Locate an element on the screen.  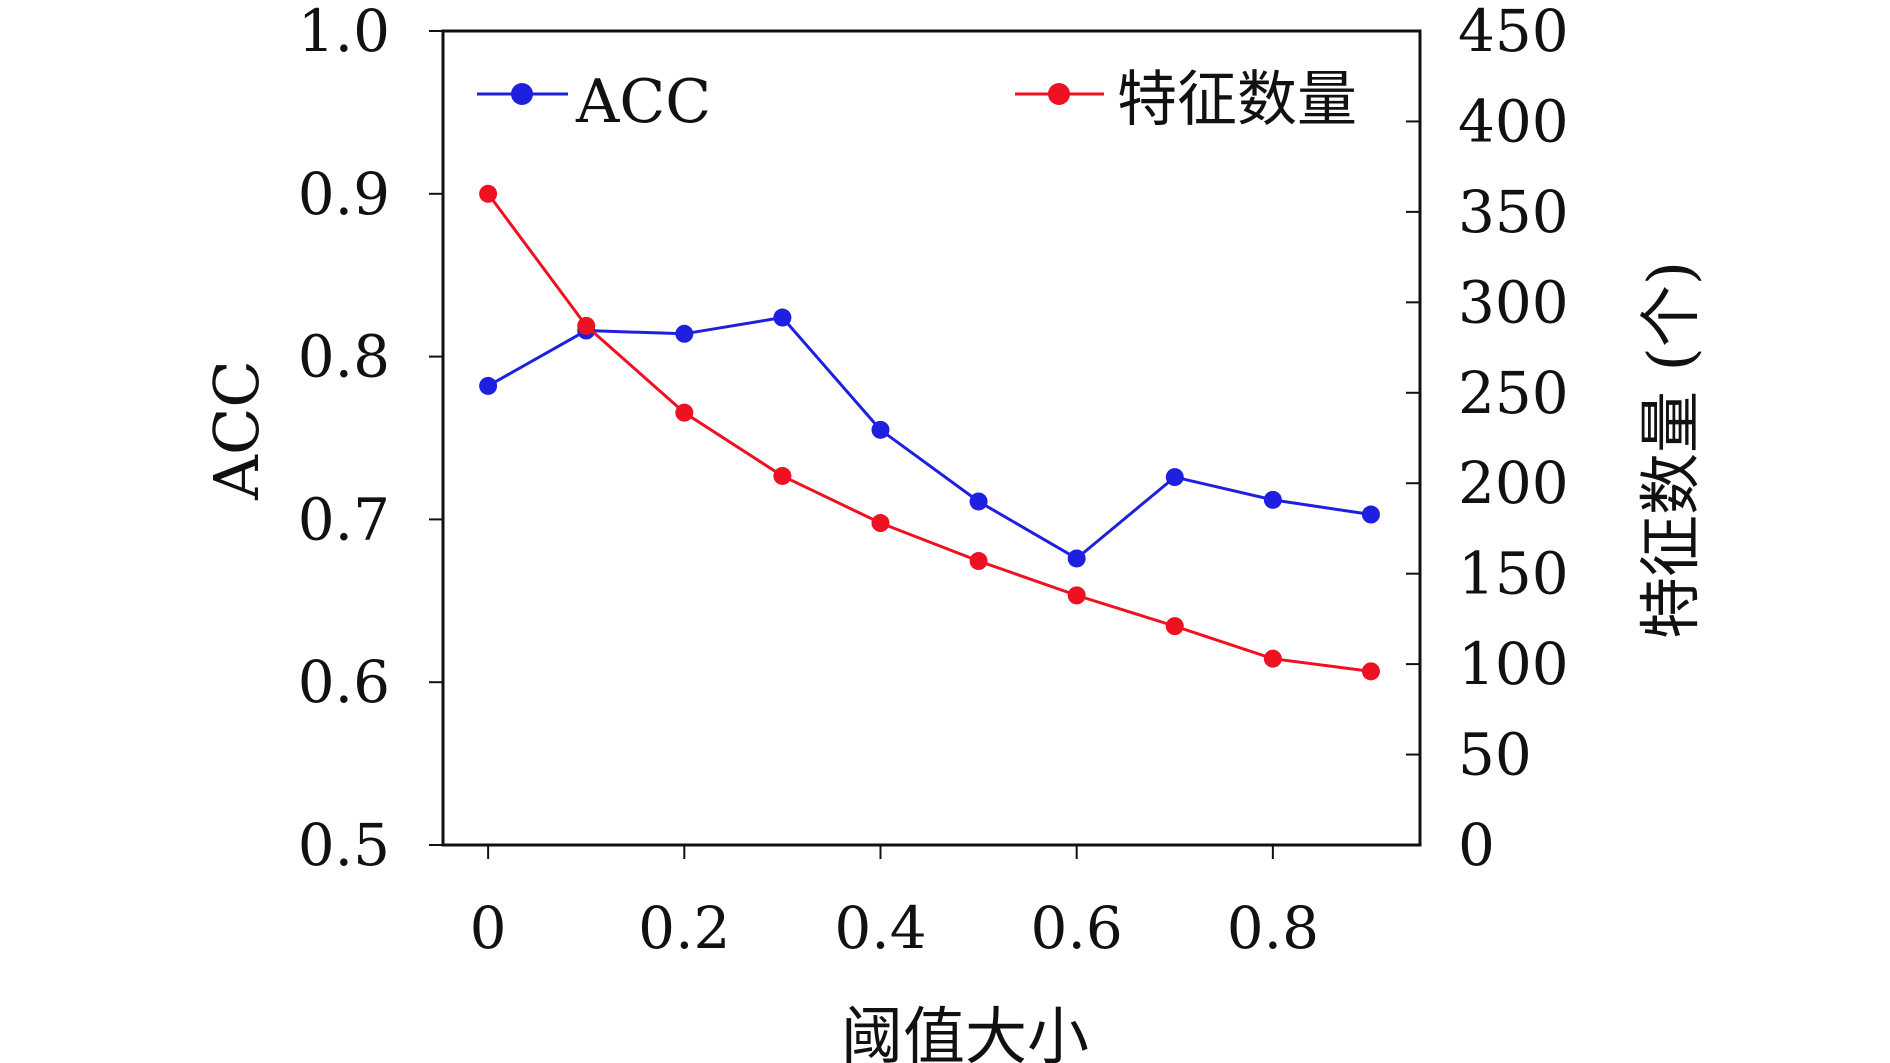
y2-tick-label: 450 is located at coordinates (1513, 32).